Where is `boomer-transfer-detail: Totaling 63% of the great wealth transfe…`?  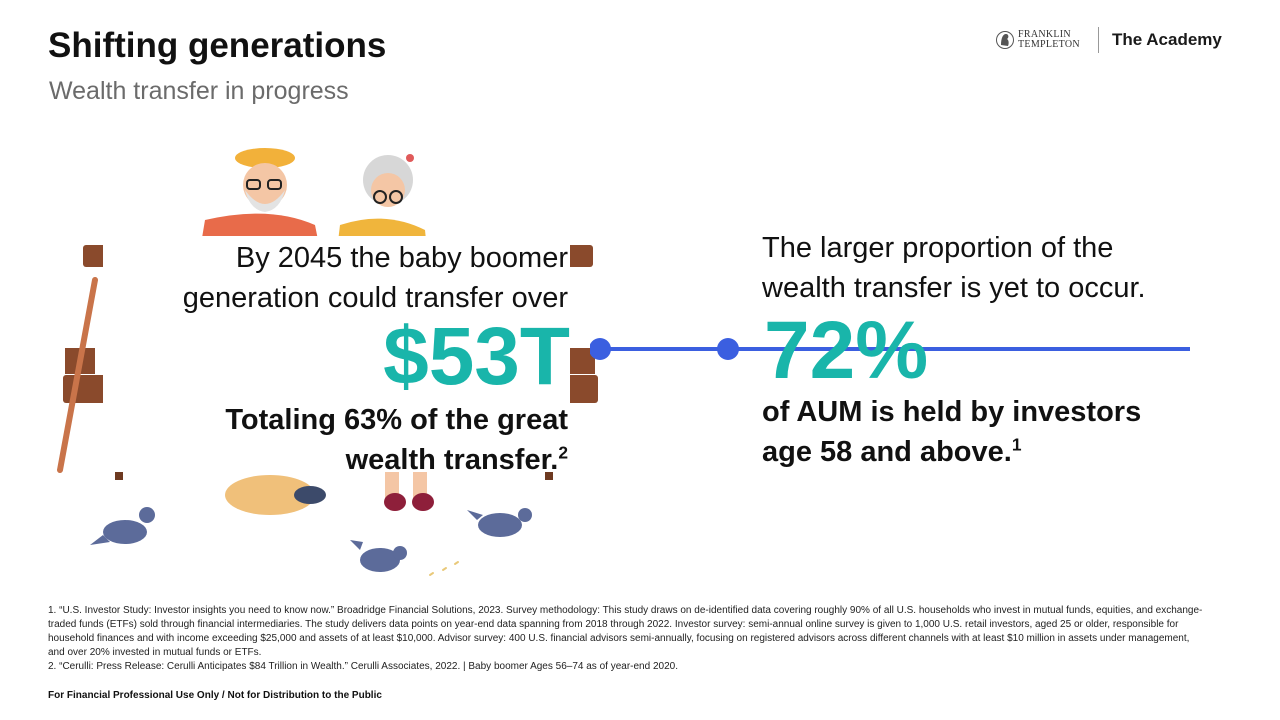
boomer-transfer-detail: Totaling 63% of the great wealth transfe… is located at coordinates (338, 440).